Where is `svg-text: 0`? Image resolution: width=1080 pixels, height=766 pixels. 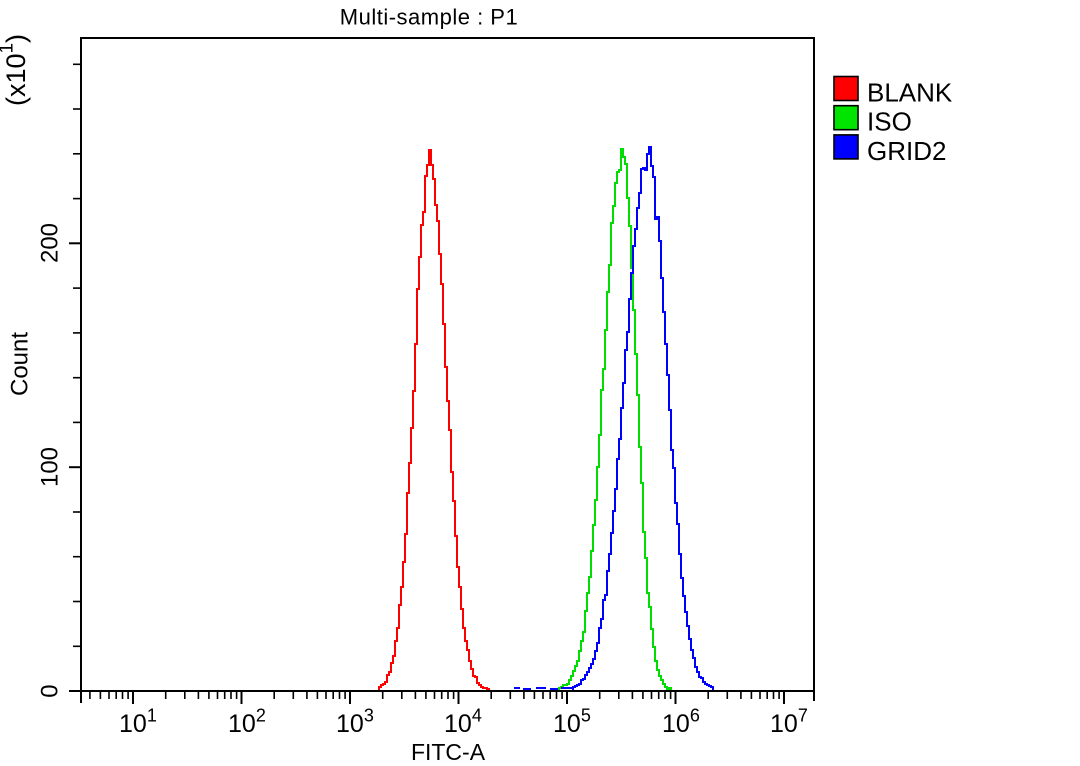
svg-text: 0 is located at coordinates (49, 690).